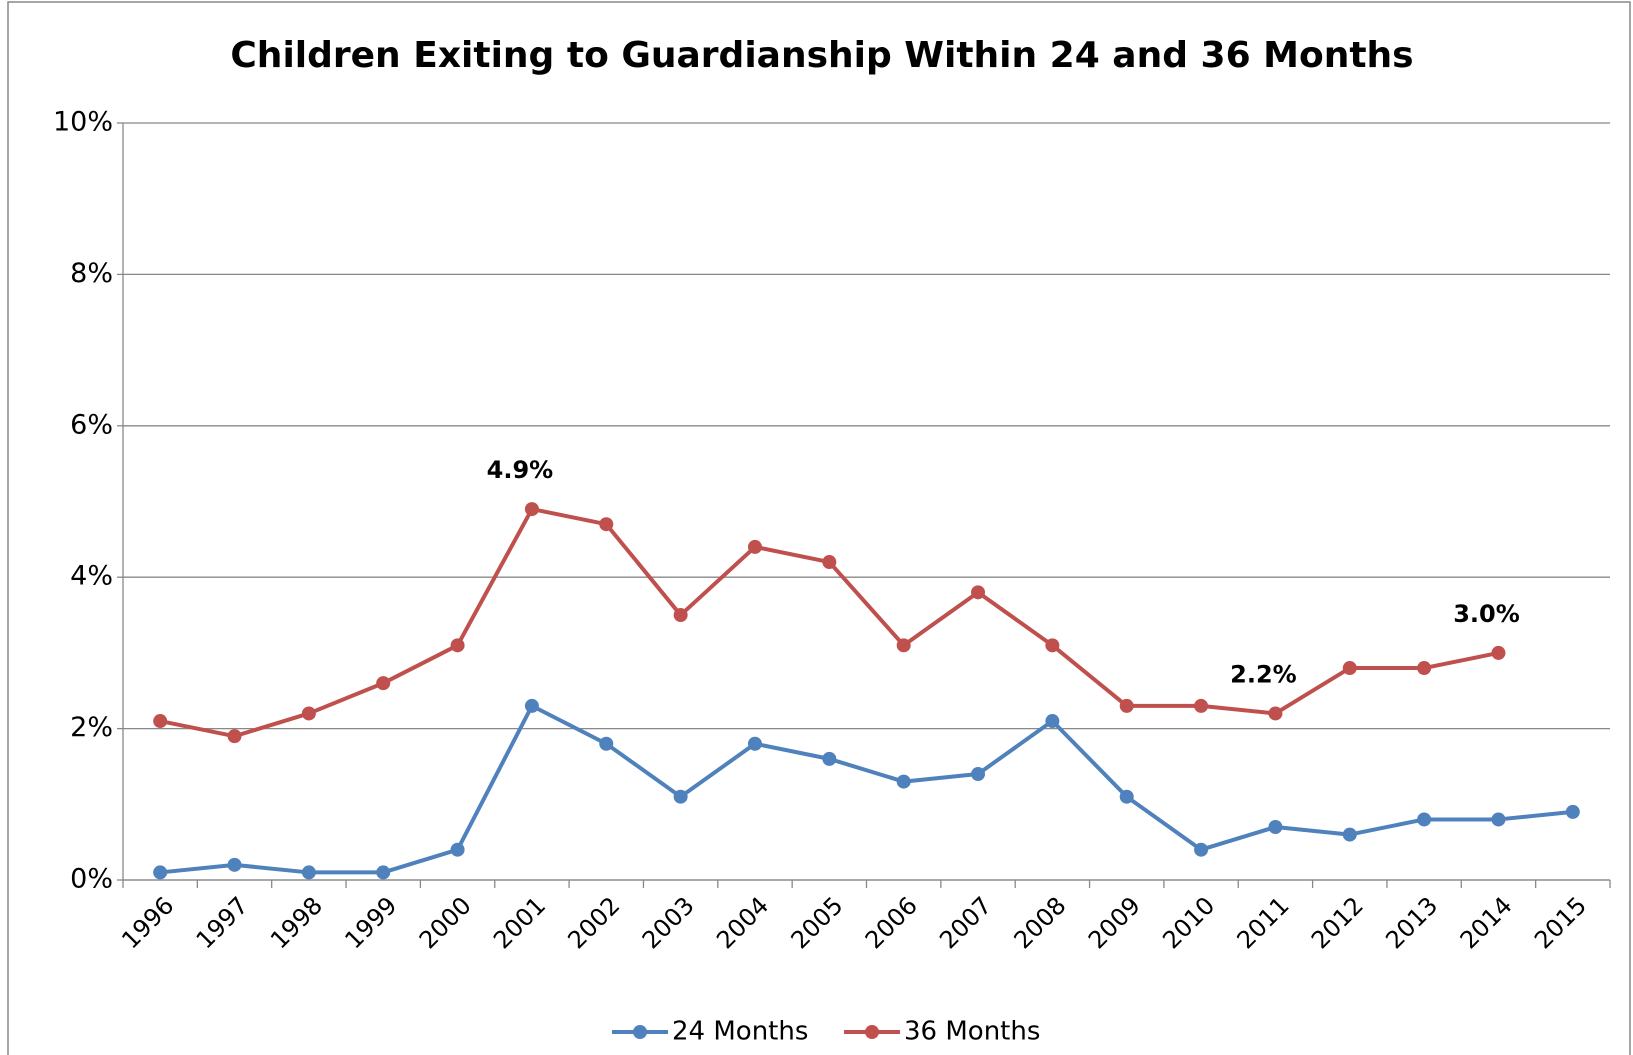 The image size is (1633, 1055). What do you see at coordinates (83, 122) in the screenshot?
I see `y-tick-label: 10%` at bounding box center [83, 122].